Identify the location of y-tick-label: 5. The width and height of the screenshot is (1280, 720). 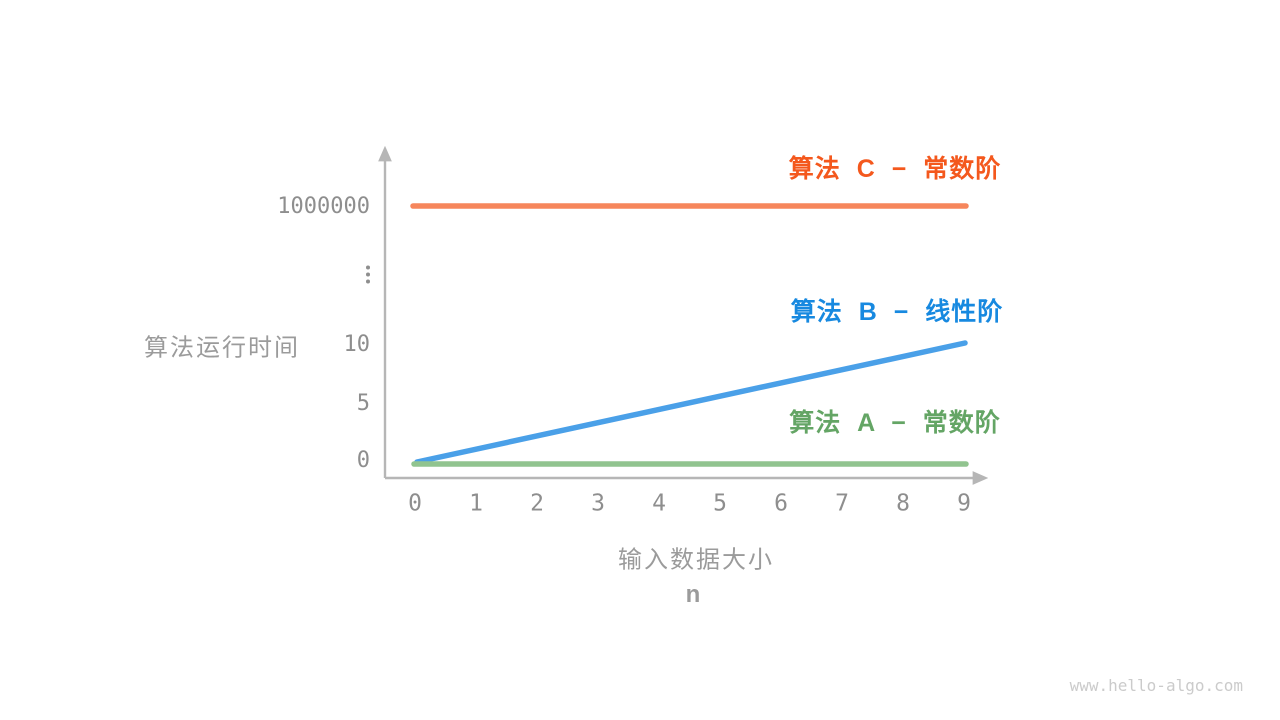
(363, 403).